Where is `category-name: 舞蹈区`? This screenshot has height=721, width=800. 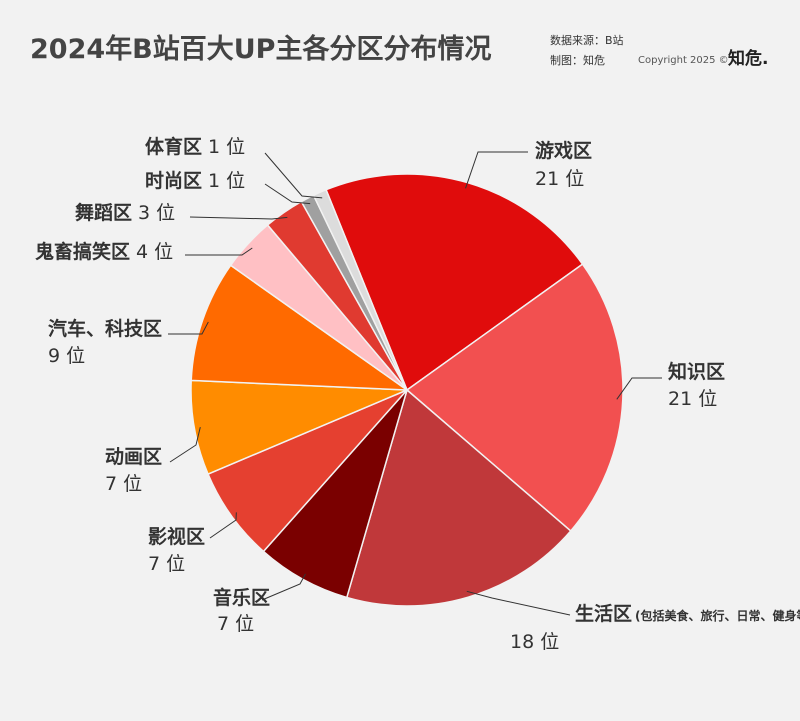
category-name: 舞蹈区 is located at coordinates (103, 212).